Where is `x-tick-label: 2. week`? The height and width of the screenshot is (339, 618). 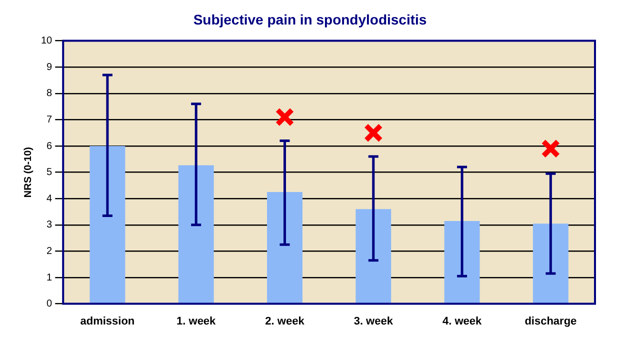
x-tick-label: 2. week is located at coordinates (285, 321).